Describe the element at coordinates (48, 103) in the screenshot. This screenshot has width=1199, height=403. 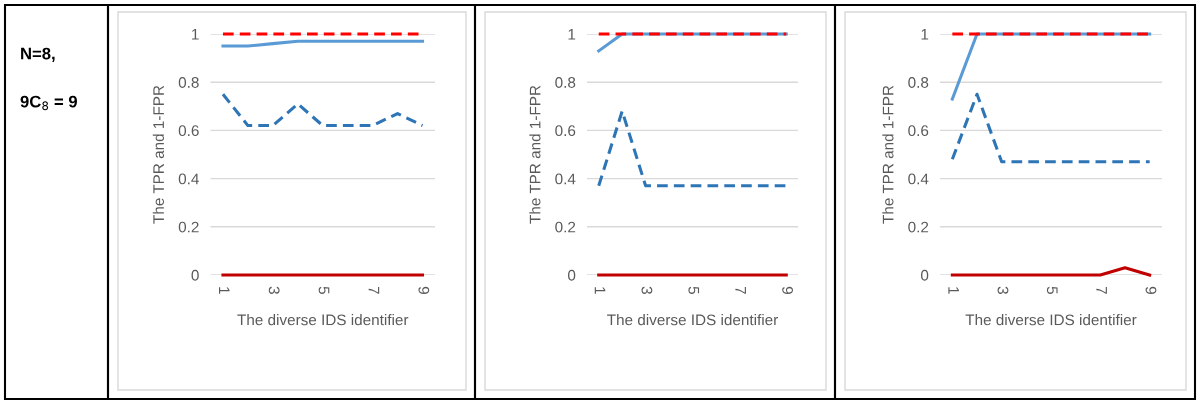
I see `text: 9C$_{8}$ = 9` at that location.